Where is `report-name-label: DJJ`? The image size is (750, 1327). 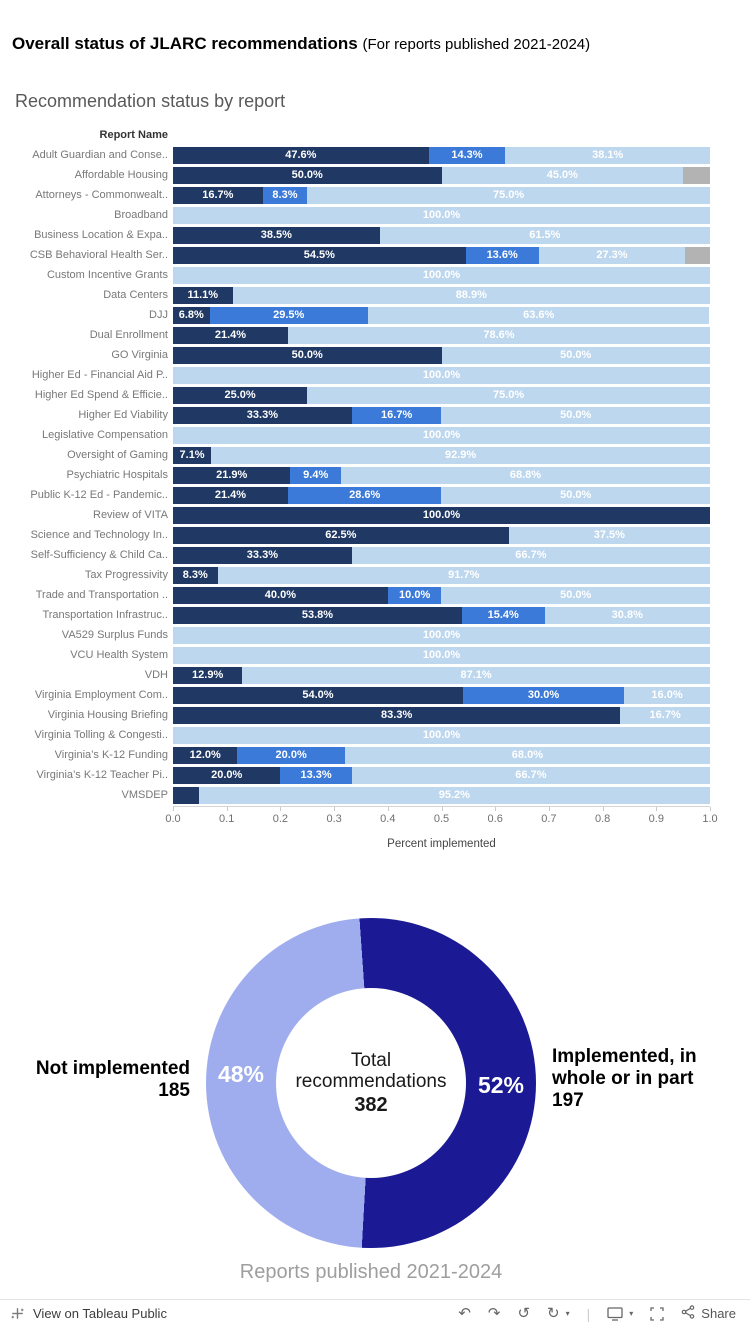
report-name-label: DJJ is located at coordinates (158, 315).